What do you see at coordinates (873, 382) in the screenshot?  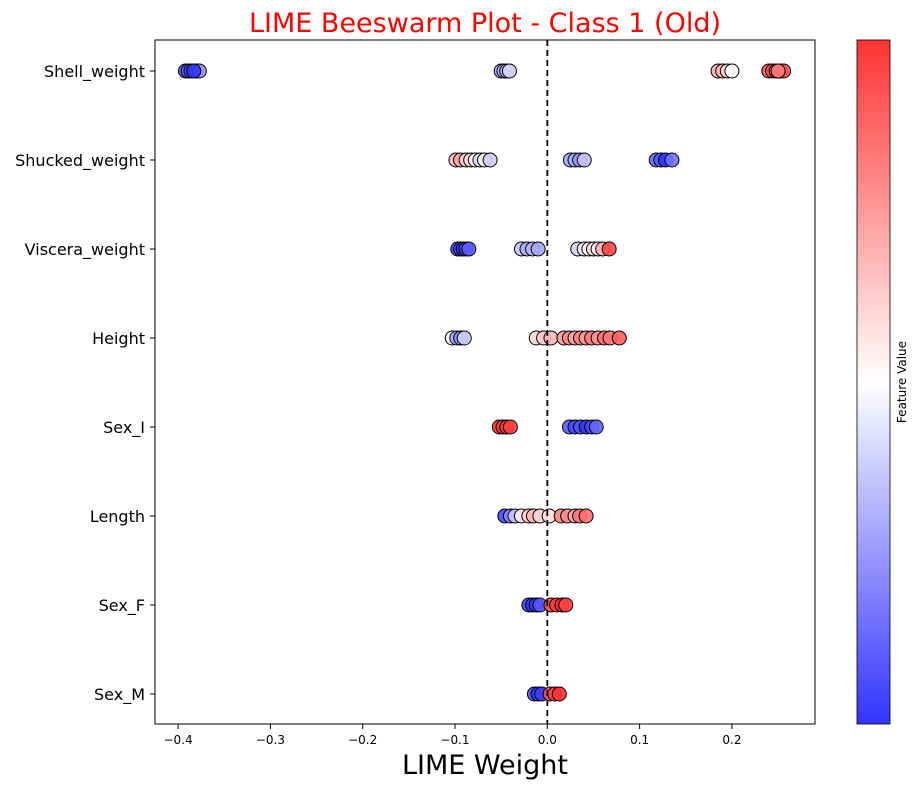 I see `colorbar` at bounding box center [873, 382].